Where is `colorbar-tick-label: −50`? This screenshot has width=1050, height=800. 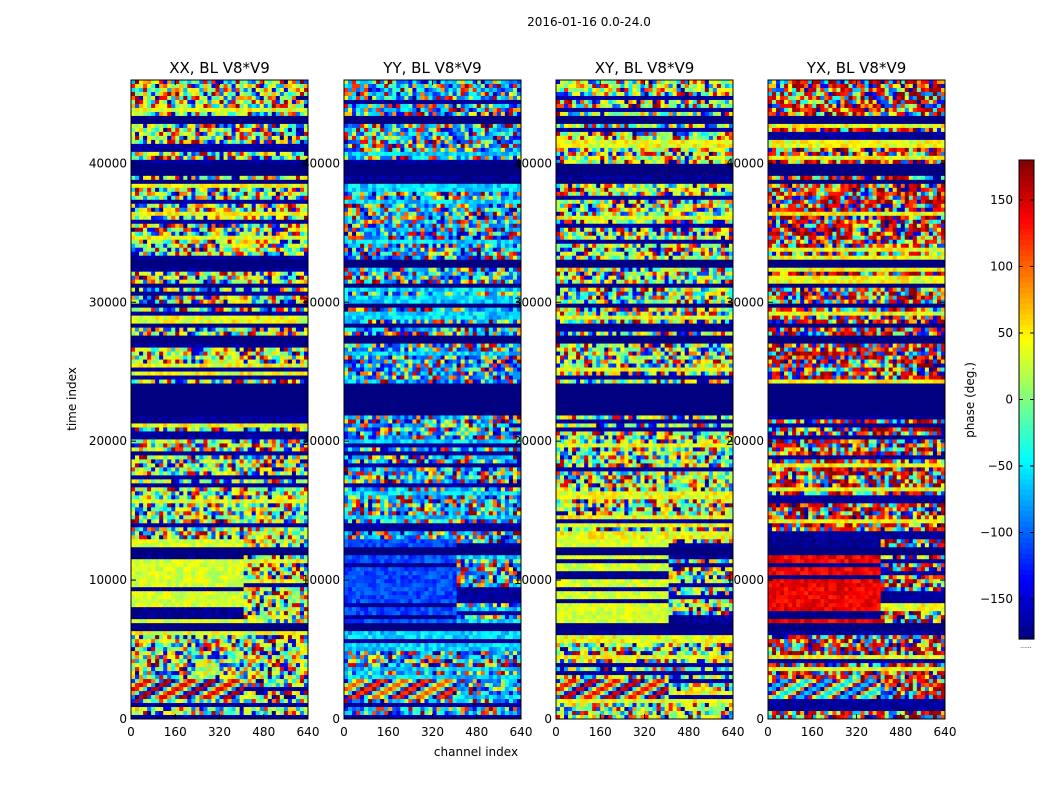
colorbar-tick-label: −50 is located at coordinates (1000, 466).